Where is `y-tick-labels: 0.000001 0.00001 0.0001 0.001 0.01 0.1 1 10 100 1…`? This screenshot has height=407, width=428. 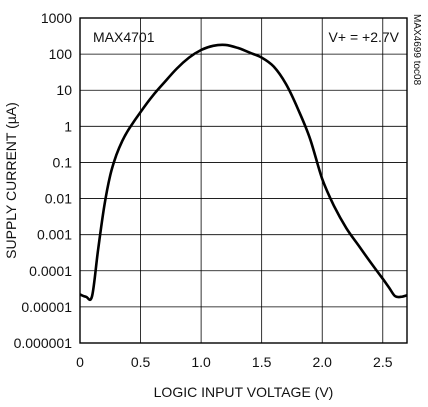 y-tick-labels: 0.000001 0.00001 0.0001 0.001 0.01 0.1 1 10 100 1… is located at coordinates (43, 180).